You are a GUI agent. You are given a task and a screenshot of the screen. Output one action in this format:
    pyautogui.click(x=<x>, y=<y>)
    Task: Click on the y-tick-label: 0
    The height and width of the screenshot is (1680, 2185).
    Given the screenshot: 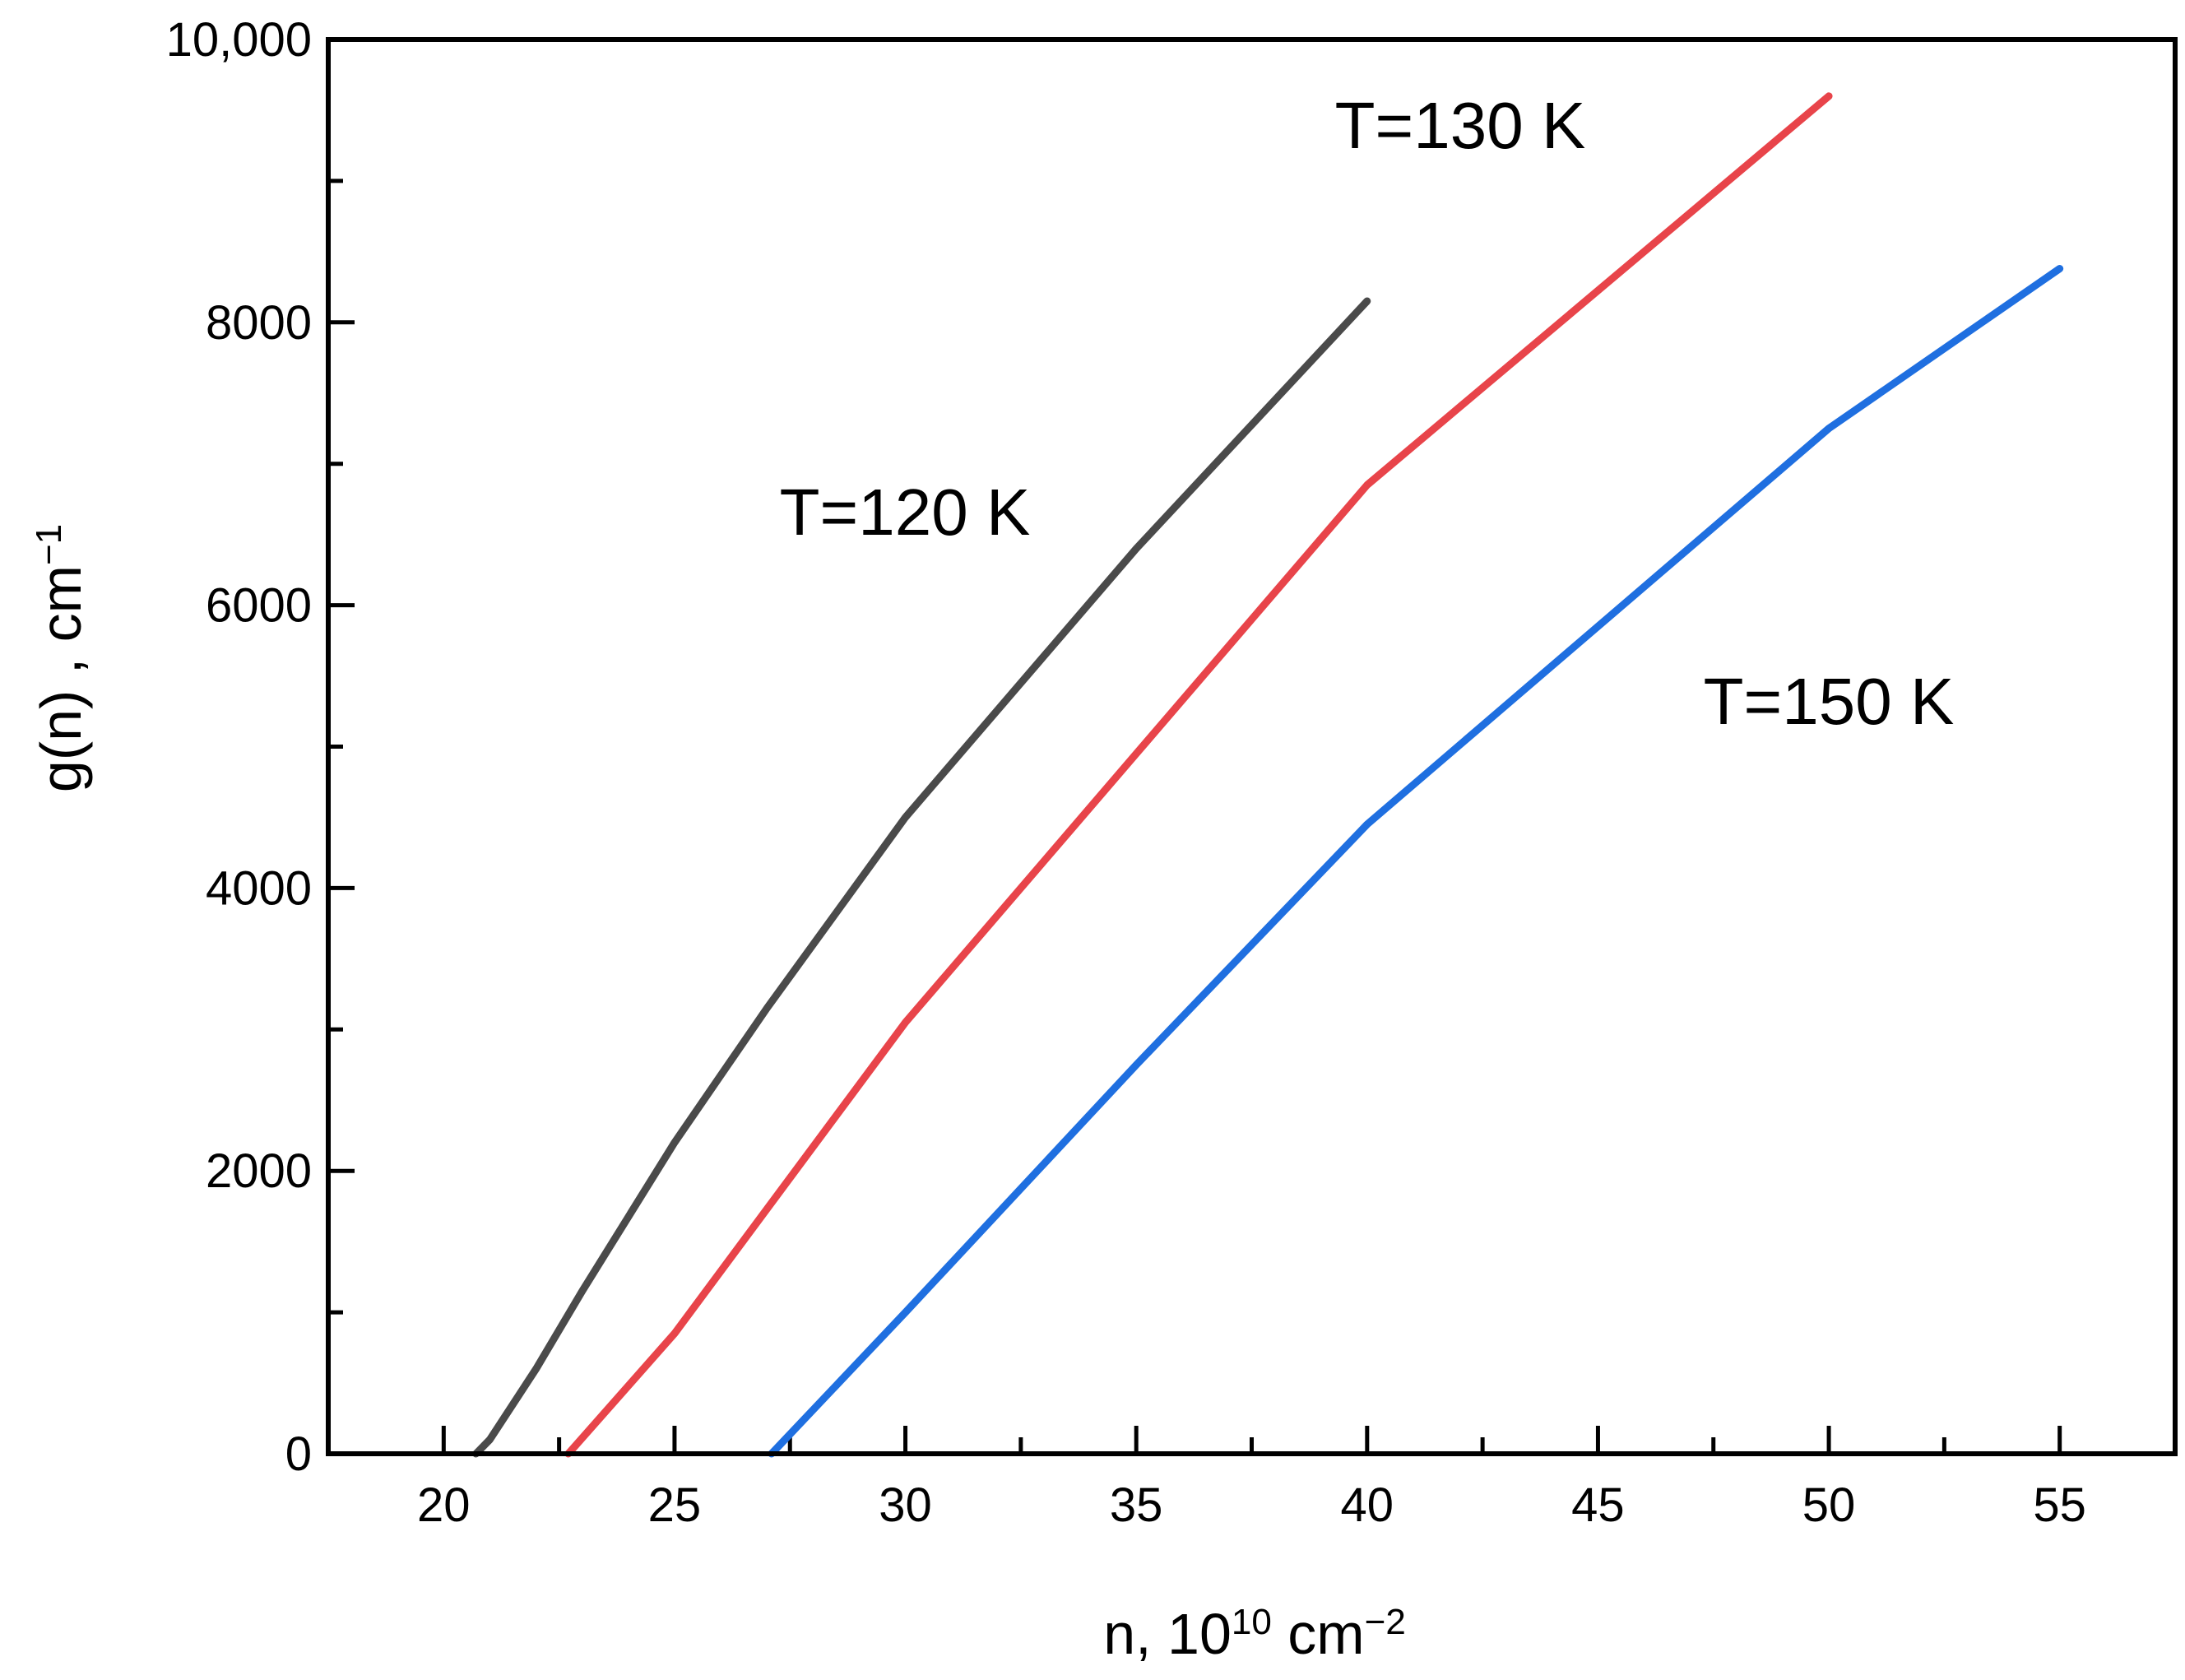 What is the action you would take?
    pyautogui.click(x=298, y=1454)
    